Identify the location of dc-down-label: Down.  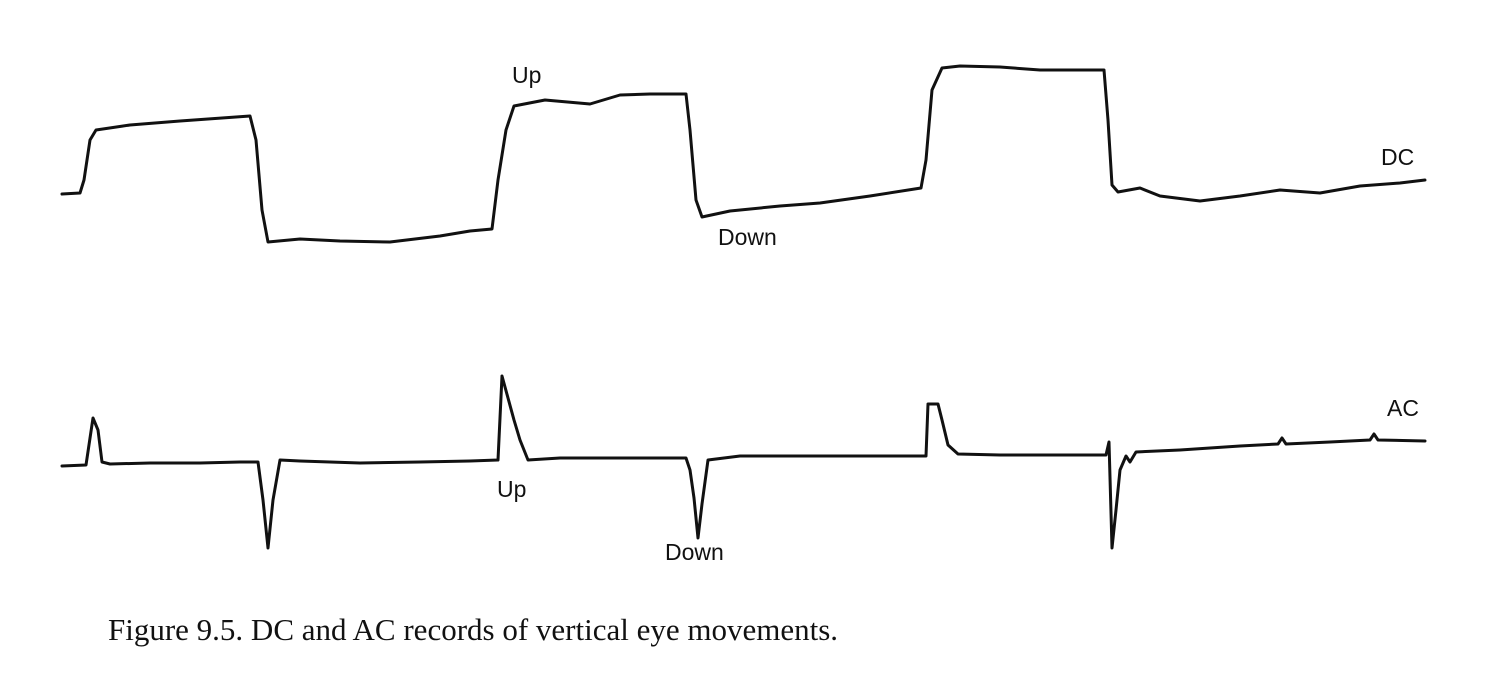
(747, 237).